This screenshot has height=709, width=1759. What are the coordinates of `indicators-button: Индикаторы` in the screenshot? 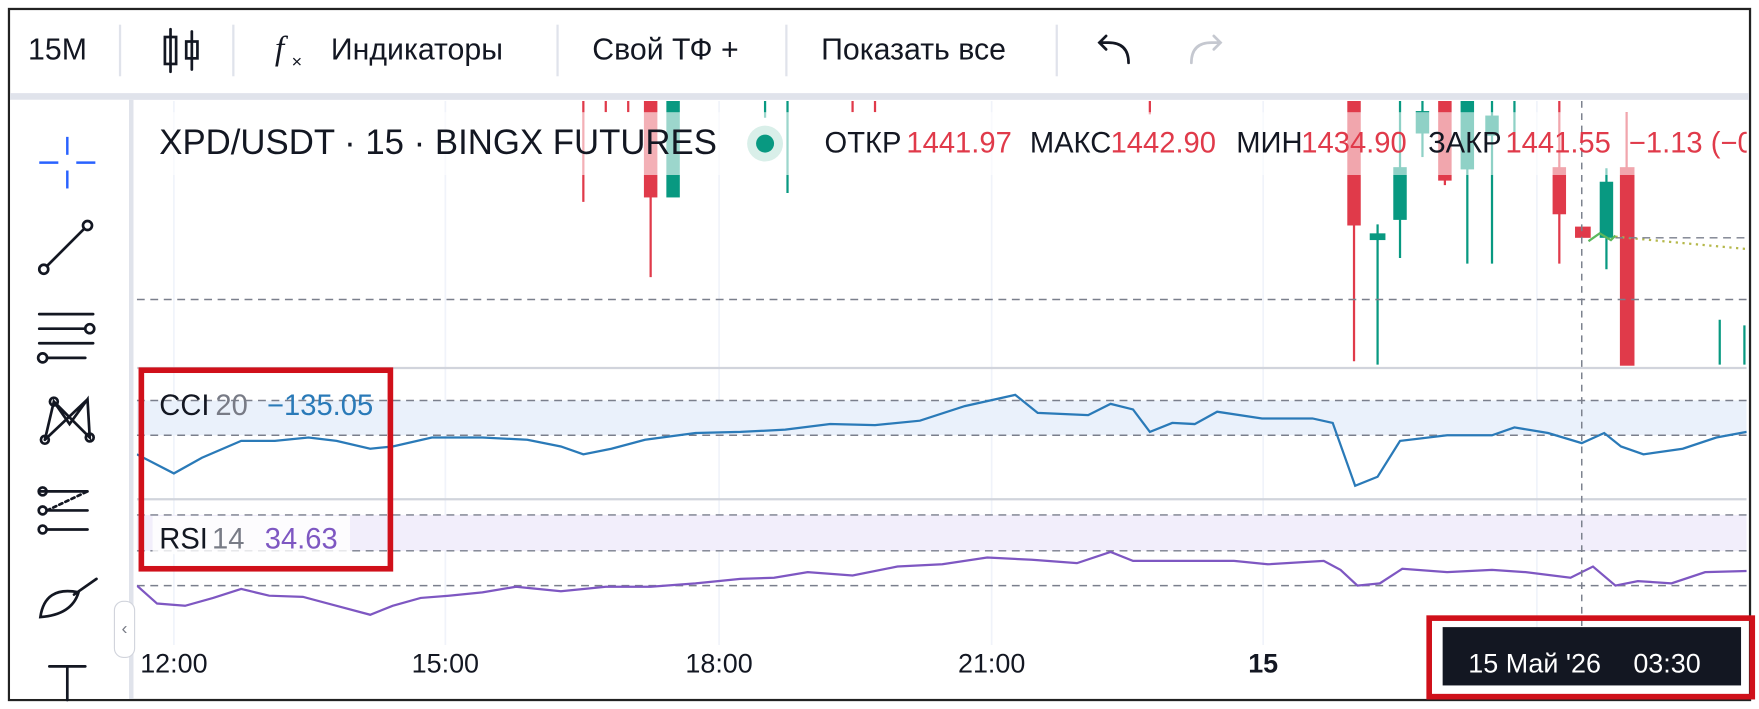 It's located at (417, 50).